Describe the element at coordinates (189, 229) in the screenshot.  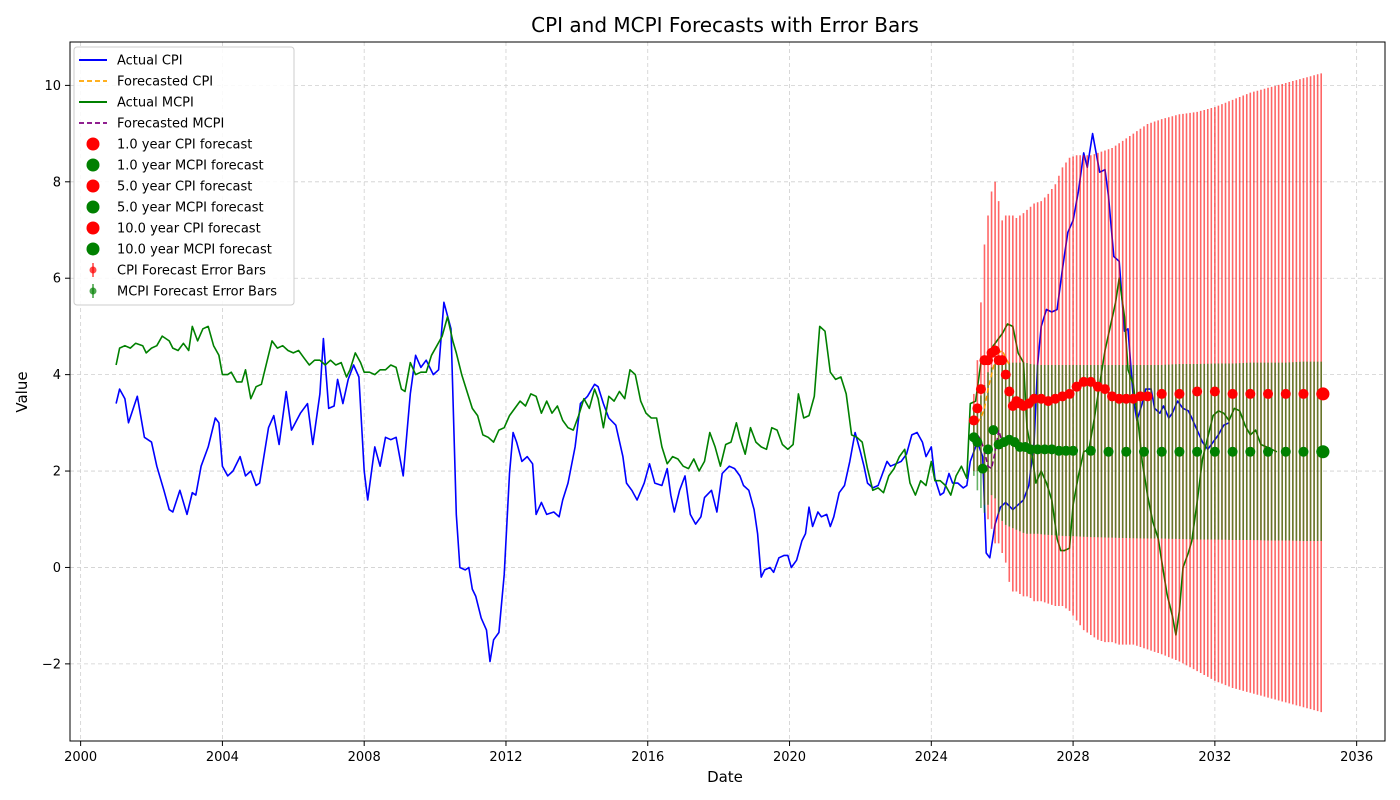
I see `legend-label: 10.0 year CPI forecast` at that location.